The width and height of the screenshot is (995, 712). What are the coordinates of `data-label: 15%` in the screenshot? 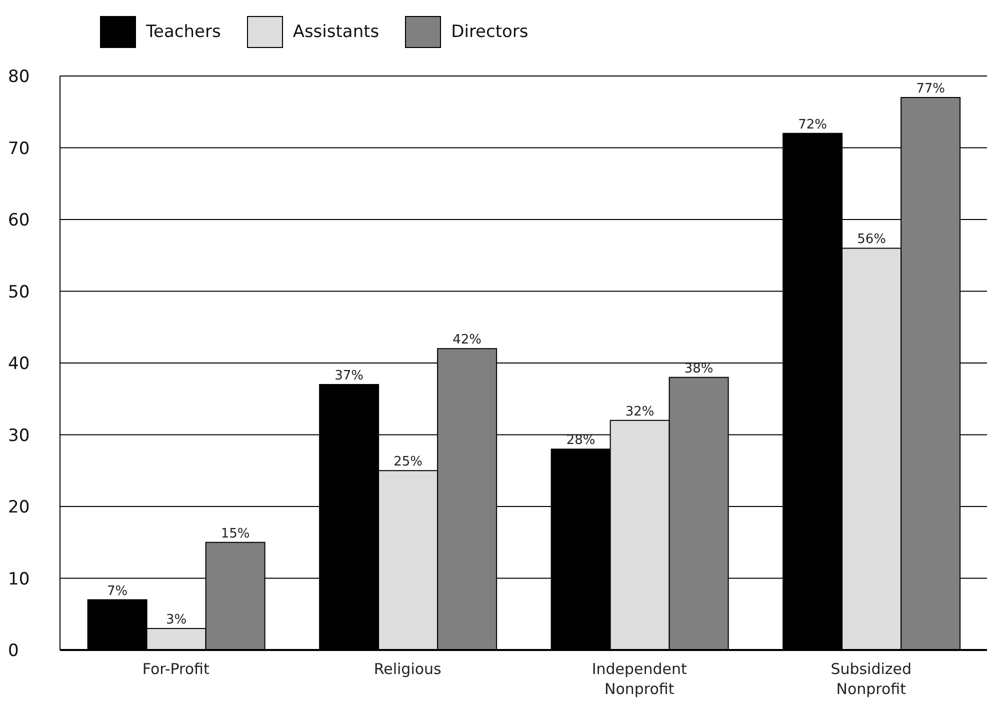 It's located at (235, 534).